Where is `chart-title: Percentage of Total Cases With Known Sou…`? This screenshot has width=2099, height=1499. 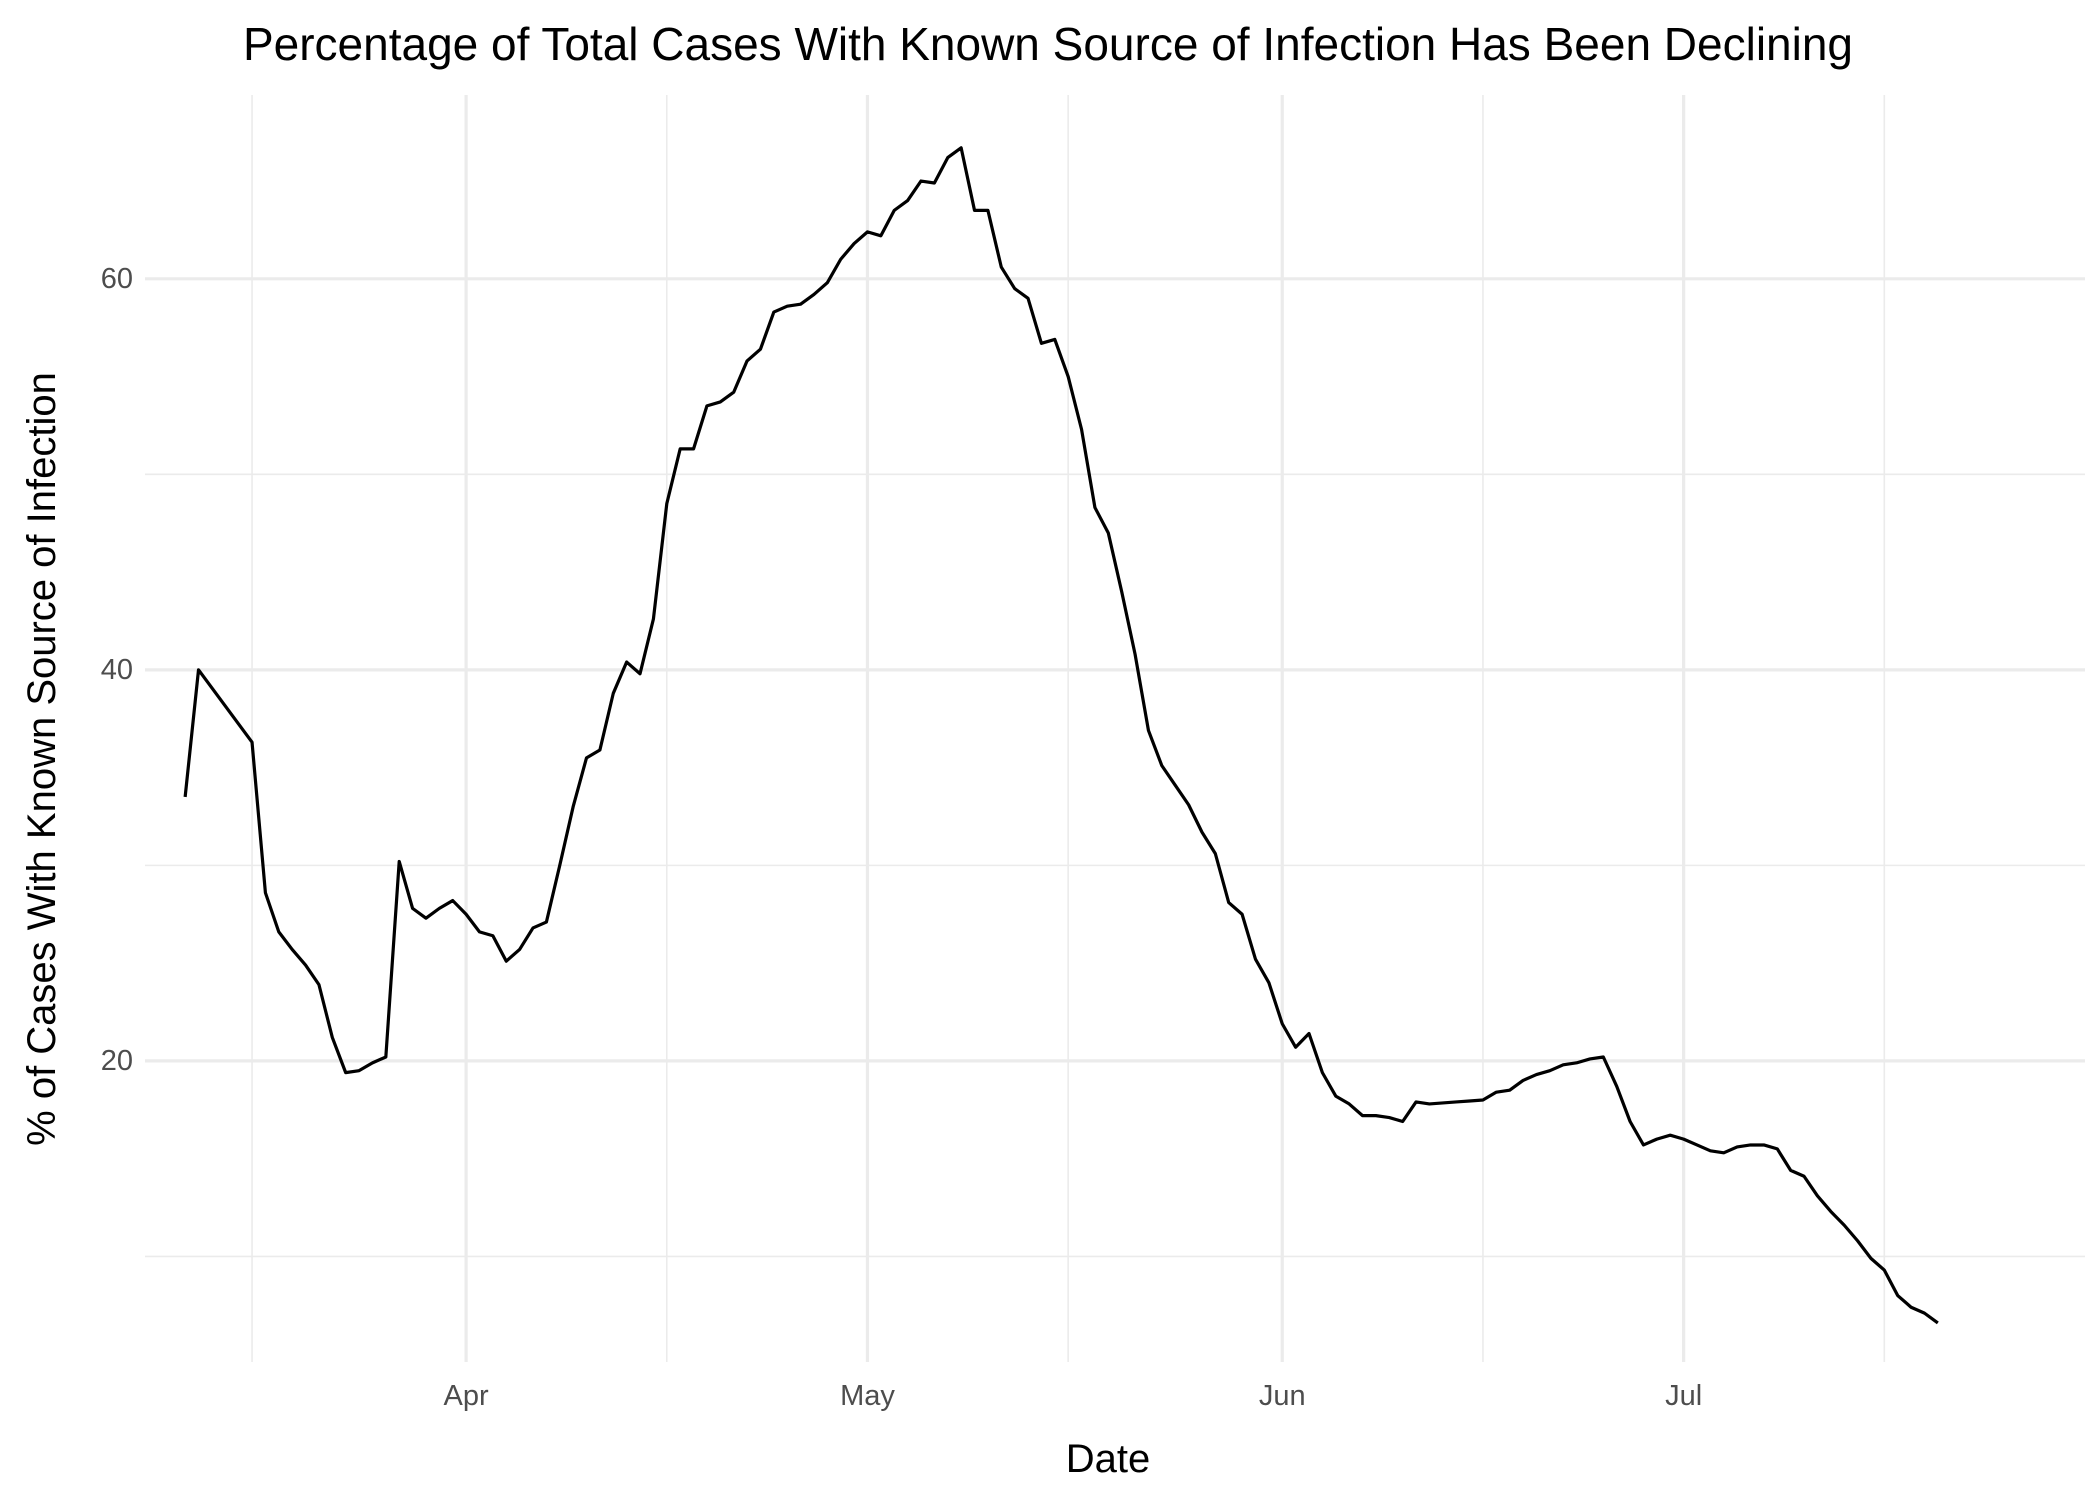 chart-title: Percentage of Total Cases With Known Sou… is located at coordinates (1048, 44).